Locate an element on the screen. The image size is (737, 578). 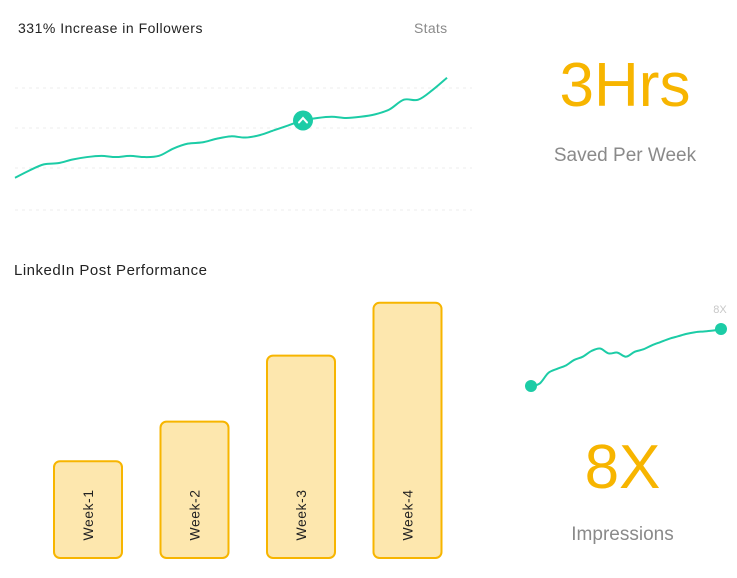
bar-label: Week-4 is located at coordinates (408, 515).